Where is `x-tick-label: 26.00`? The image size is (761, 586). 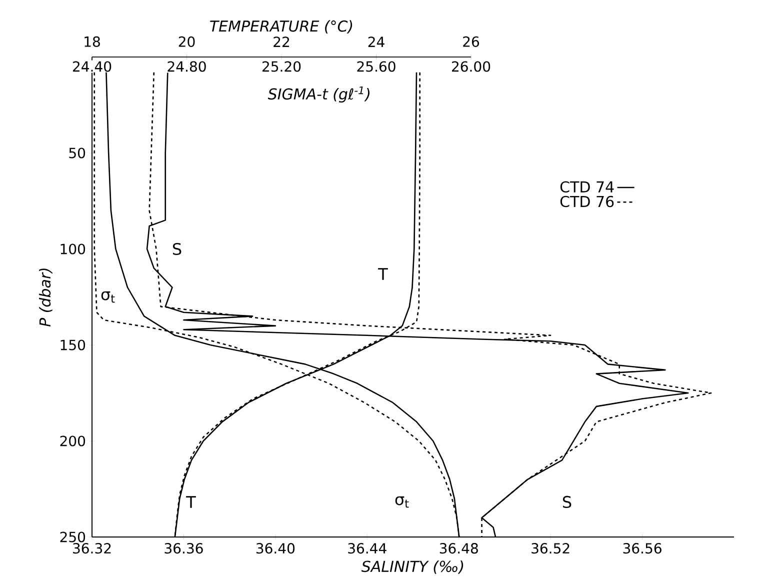 x-tick-label: 26.00 is located at coordinates (471, 66).